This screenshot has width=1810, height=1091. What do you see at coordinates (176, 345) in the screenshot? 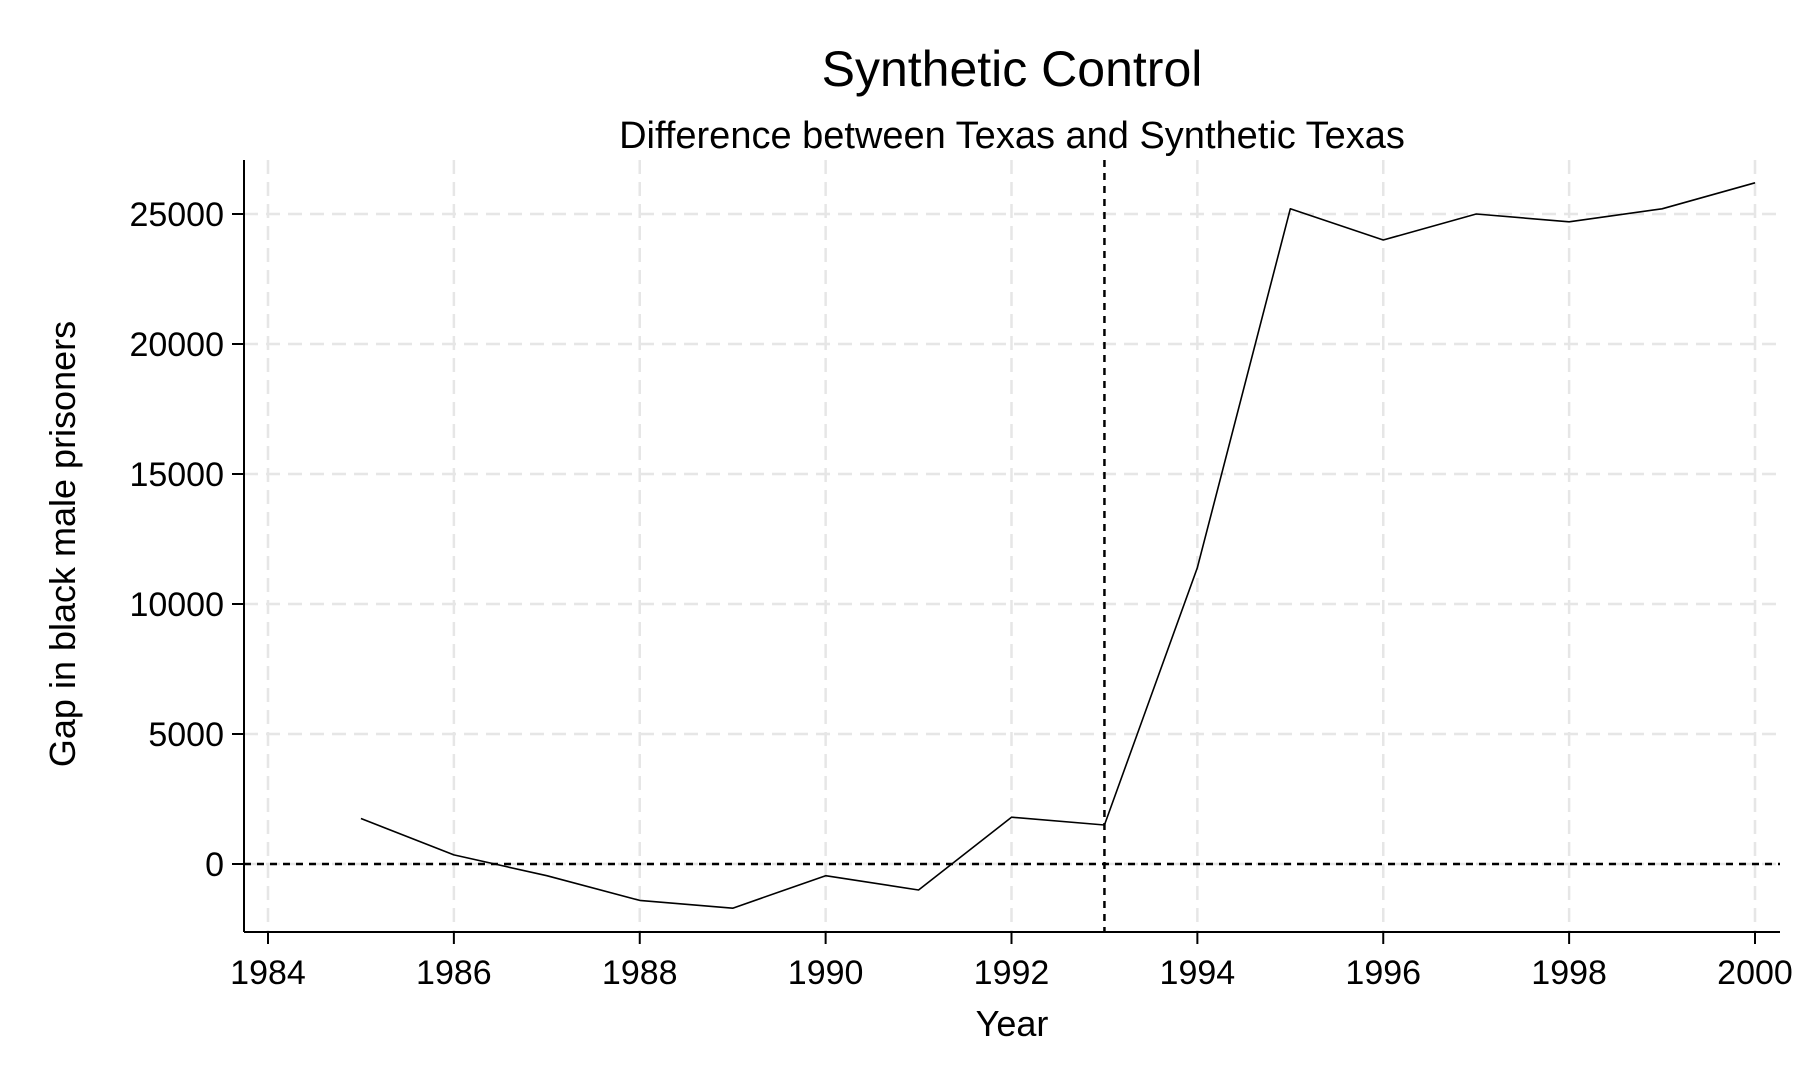
I see `y-tick-label: 20000` at bounding box center [176, 345].